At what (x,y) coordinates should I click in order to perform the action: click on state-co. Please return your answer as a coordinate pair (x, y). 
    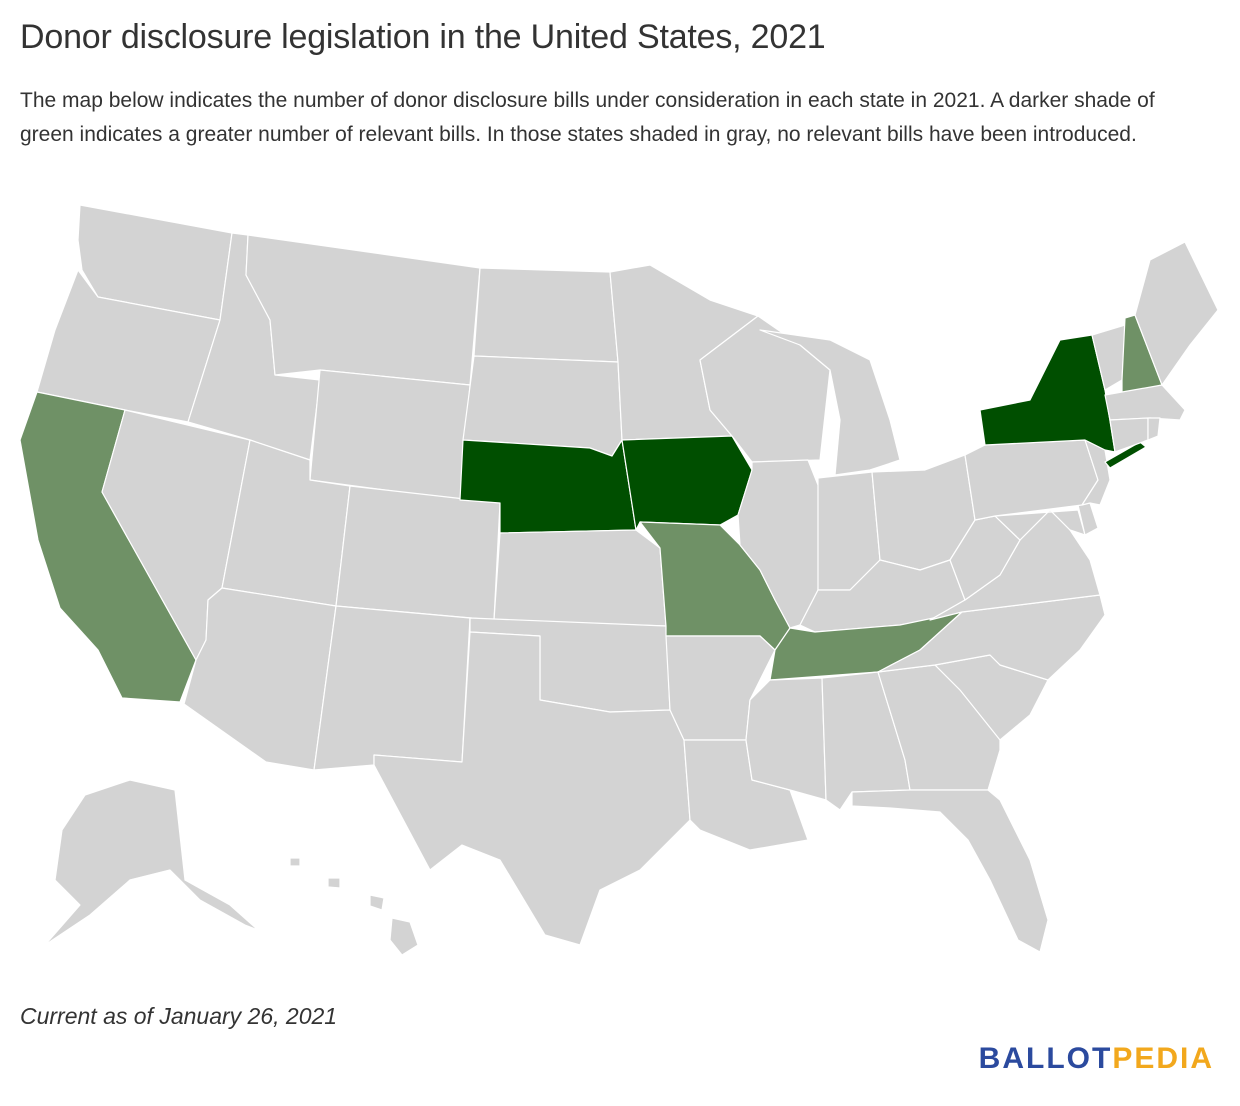
    Looking at the image, I should click on (418, 553).